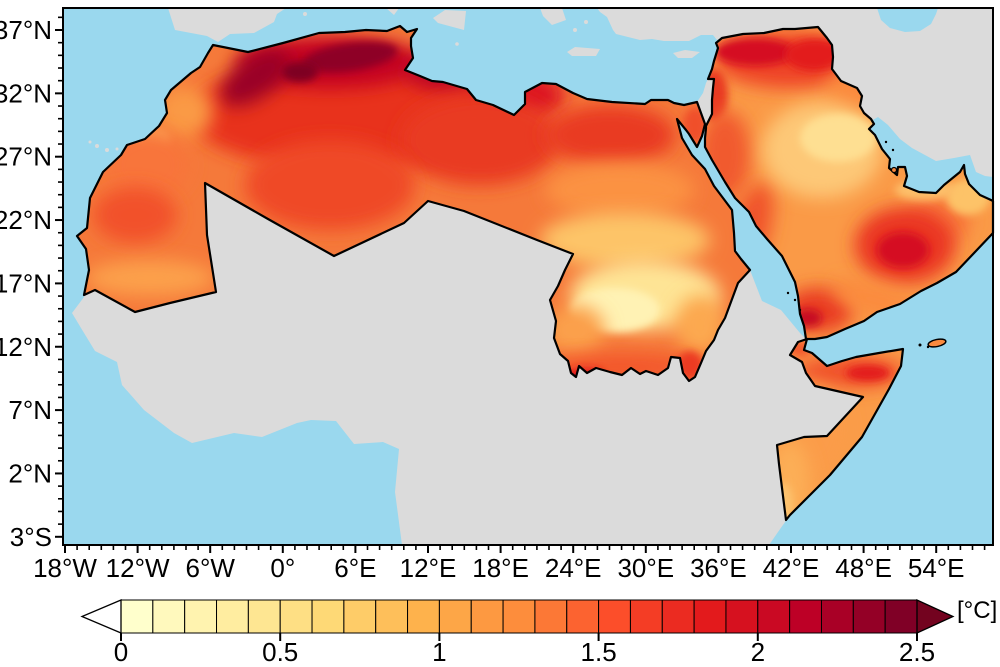 The image size is (1000, 667). Describe the element at coordinates (449, 20) in the screenshot. I see `sicily-island` at that location.